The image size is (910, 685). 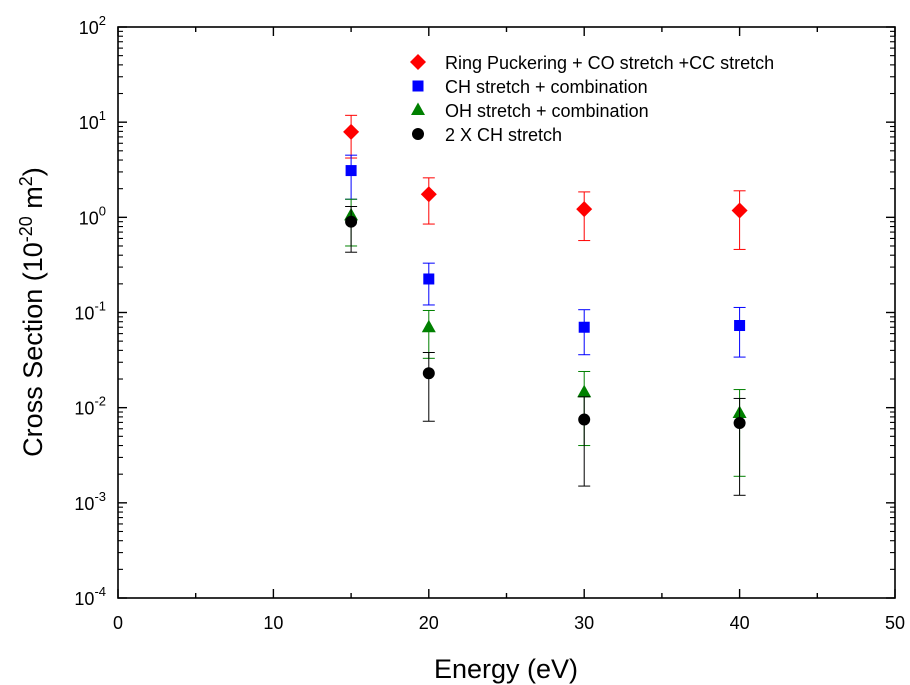 What do you see at coordinates (584, 623) in the screenshot?
I see `x-tick-label: 30` at bounding box center [584, 623].